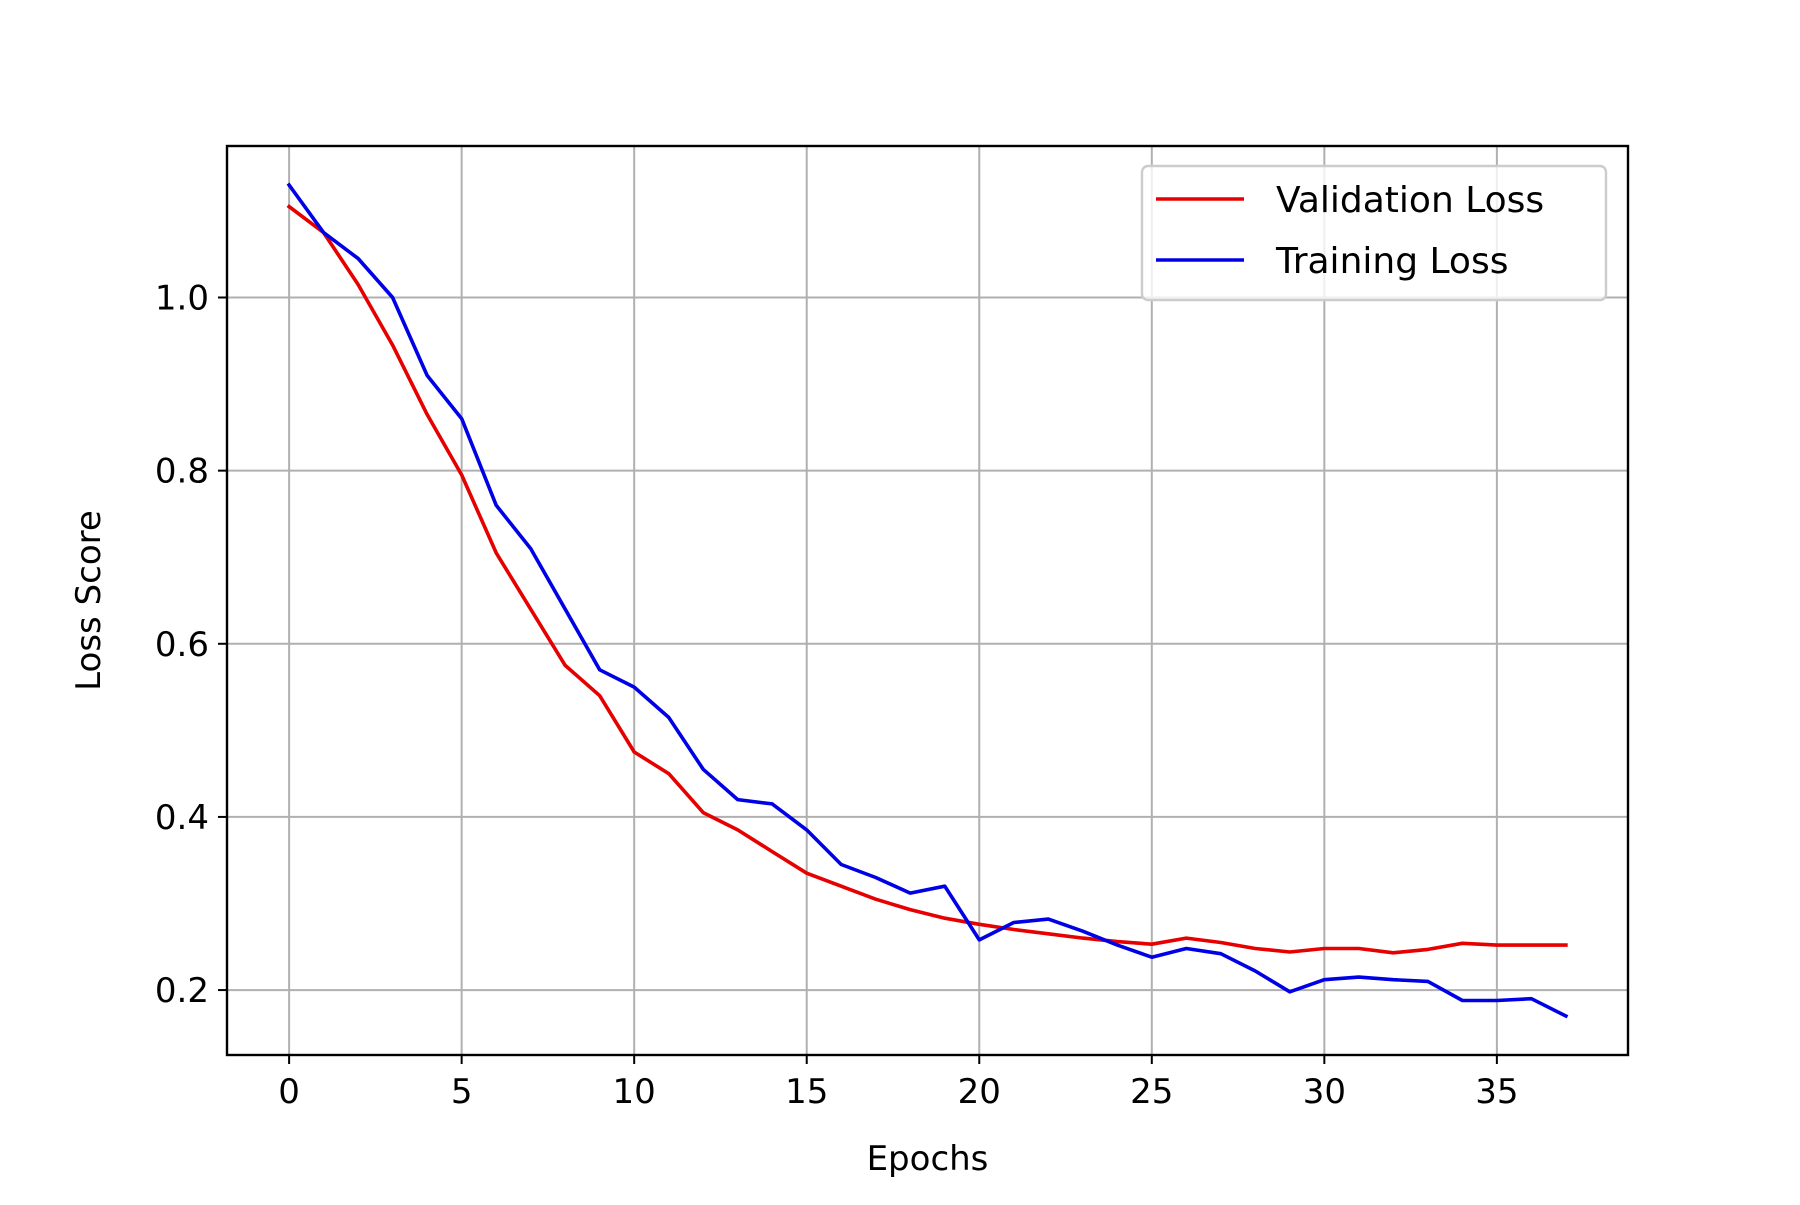  I want to click on y-tick-label-1: 0.4, so click(182, 818).